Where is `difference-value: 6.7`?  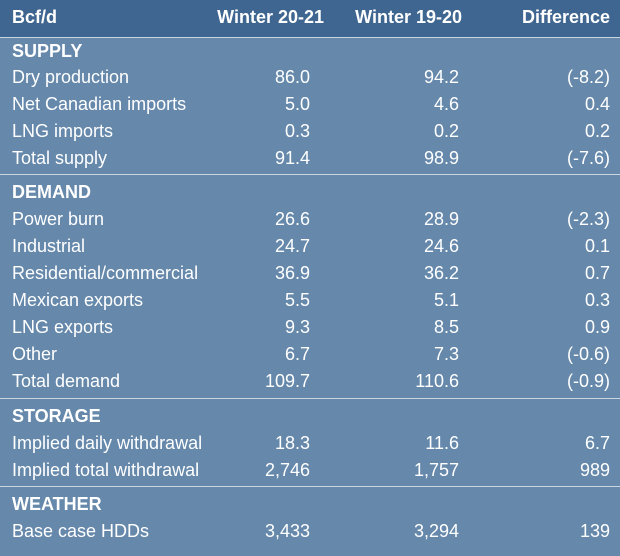
difference-value: 6.7 is located at coordinates (597, 443).